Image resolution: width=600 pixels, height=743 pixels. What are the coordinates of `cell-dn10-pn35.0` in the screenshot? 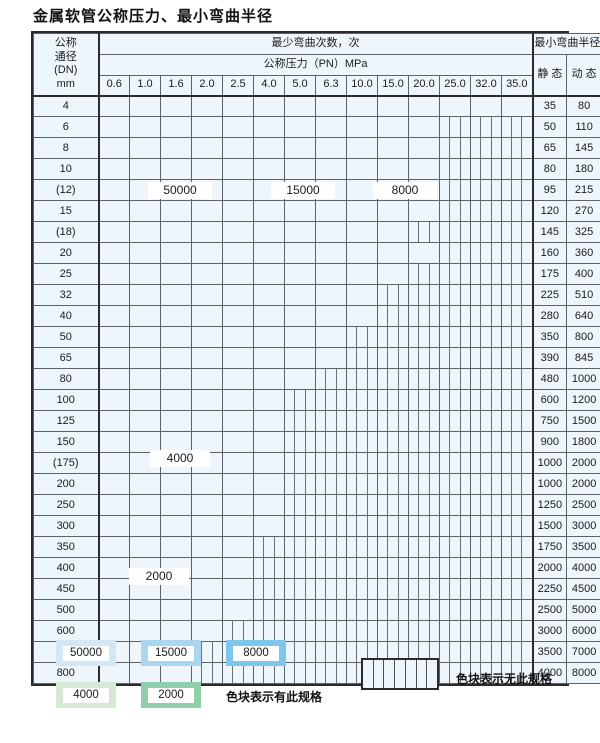 It's located at (517, 169).